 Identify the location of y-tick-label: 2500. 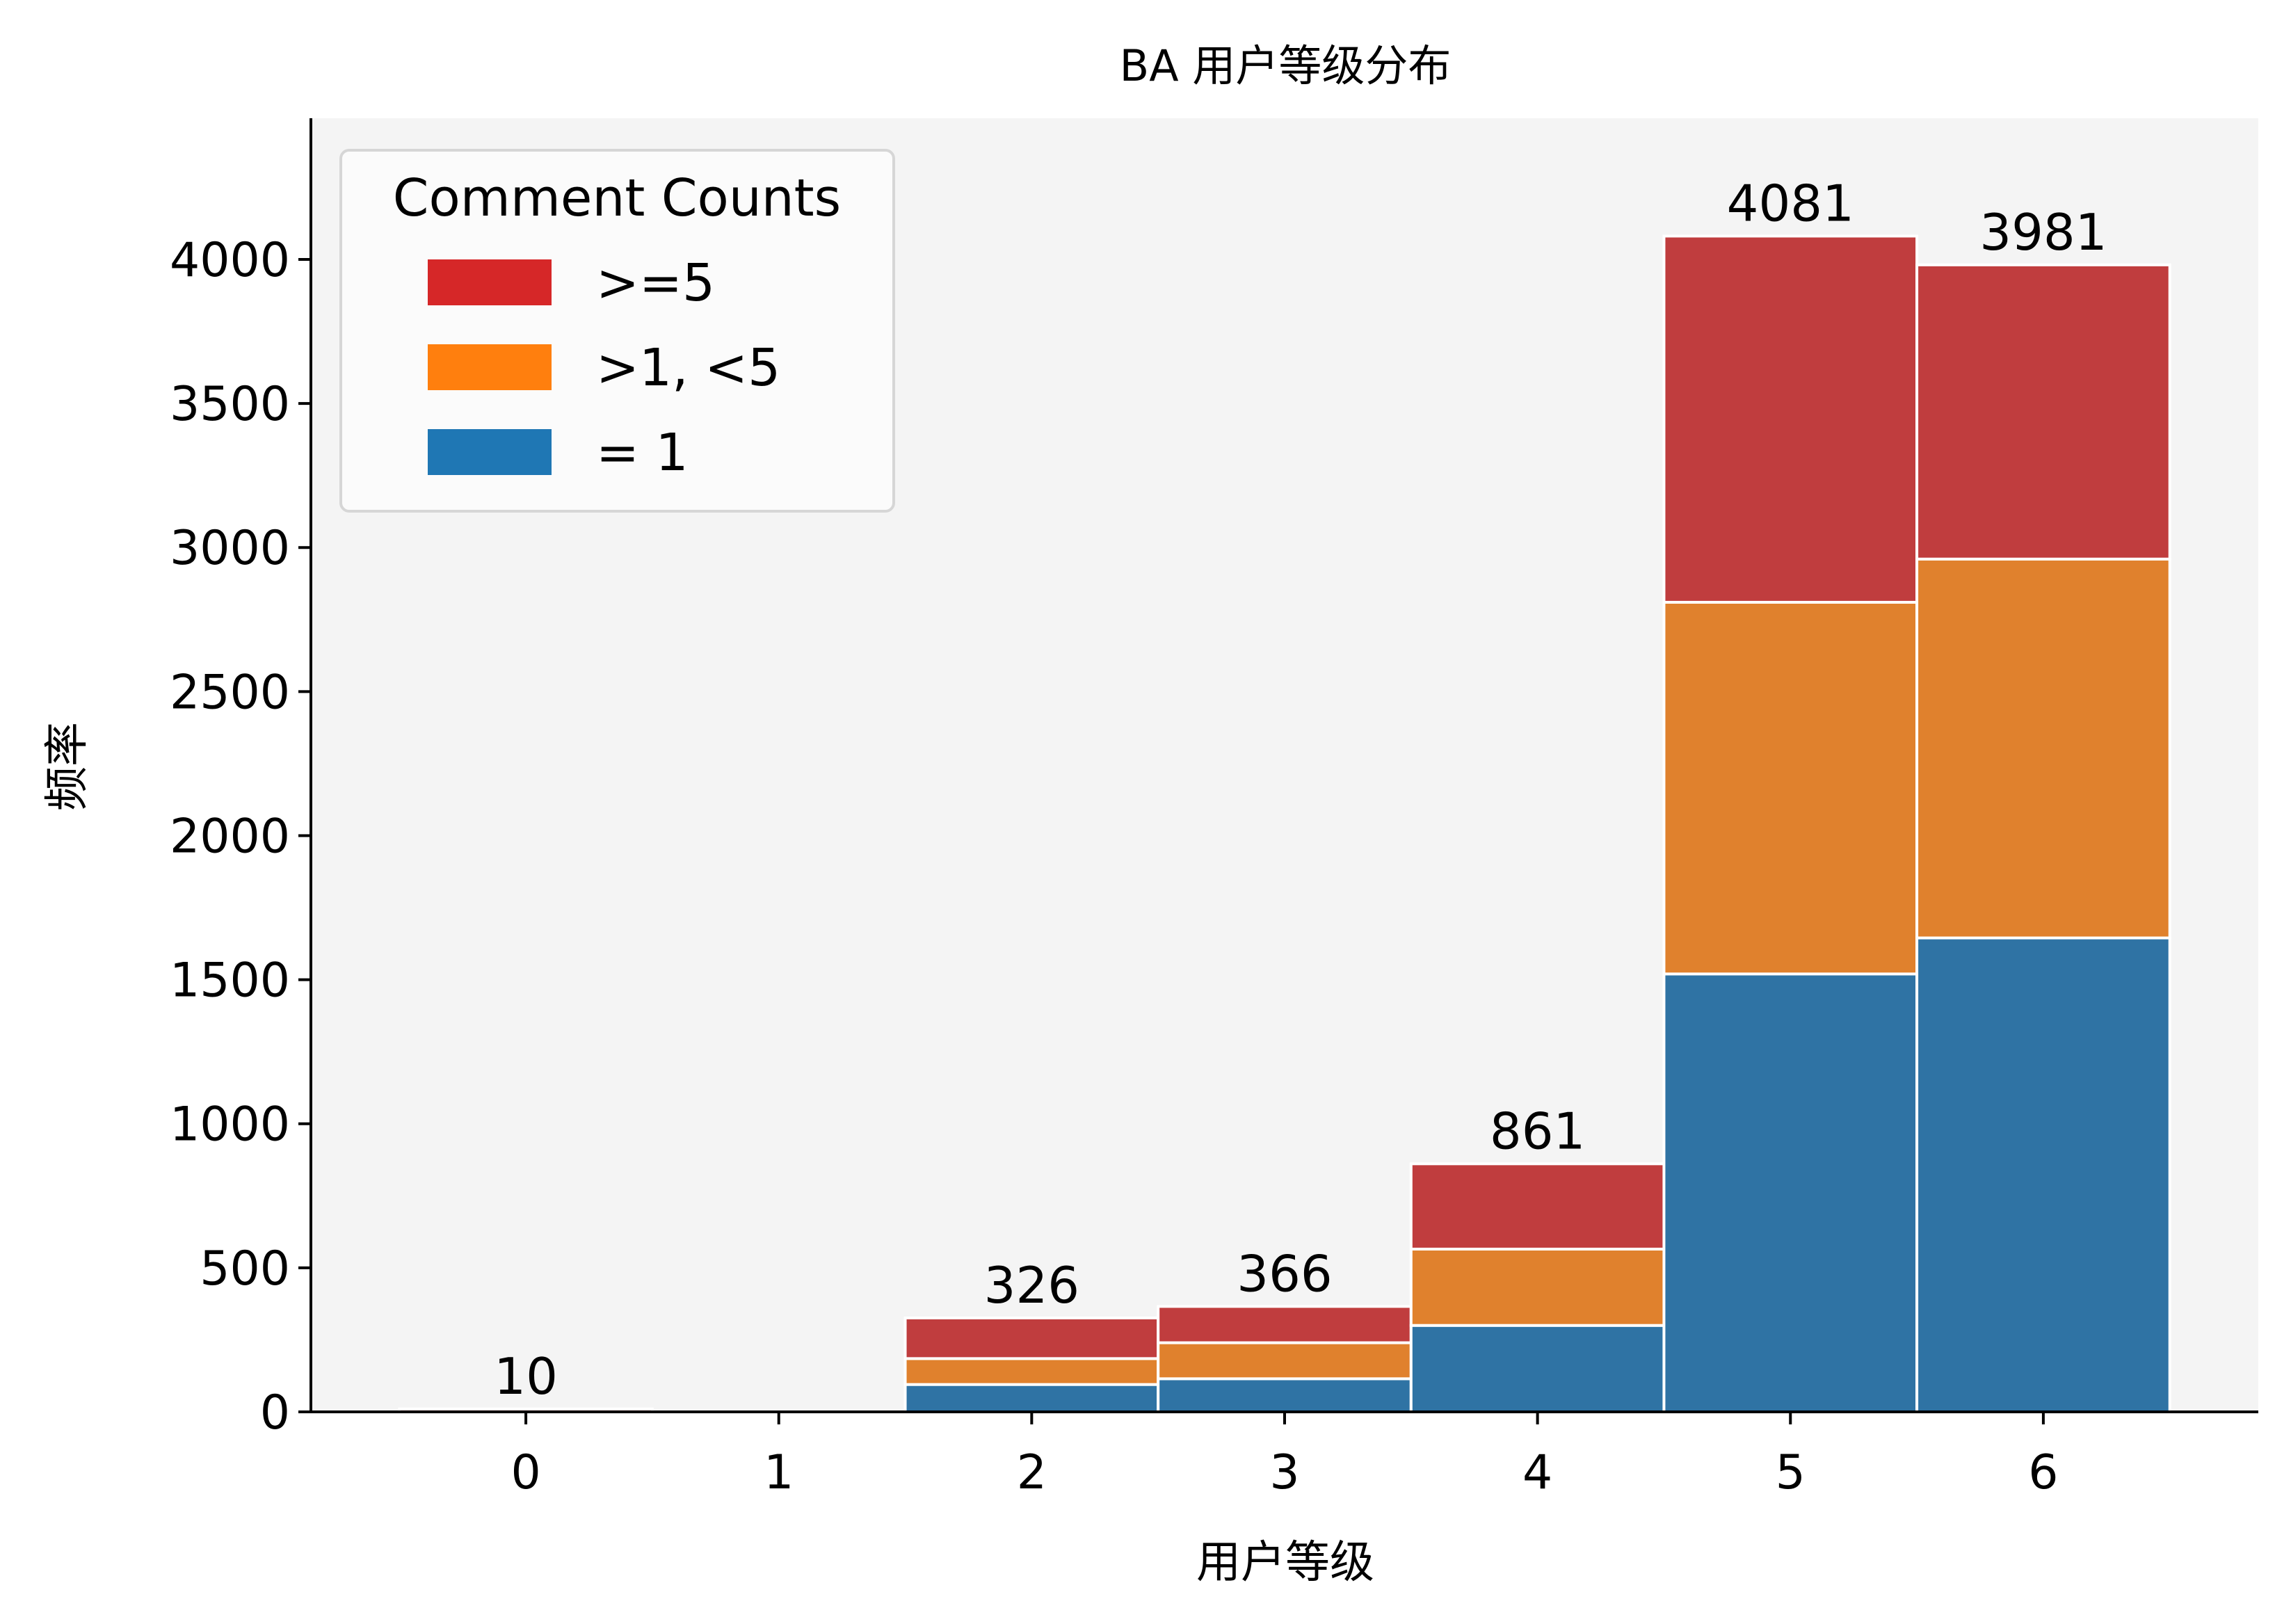
(230, 692).